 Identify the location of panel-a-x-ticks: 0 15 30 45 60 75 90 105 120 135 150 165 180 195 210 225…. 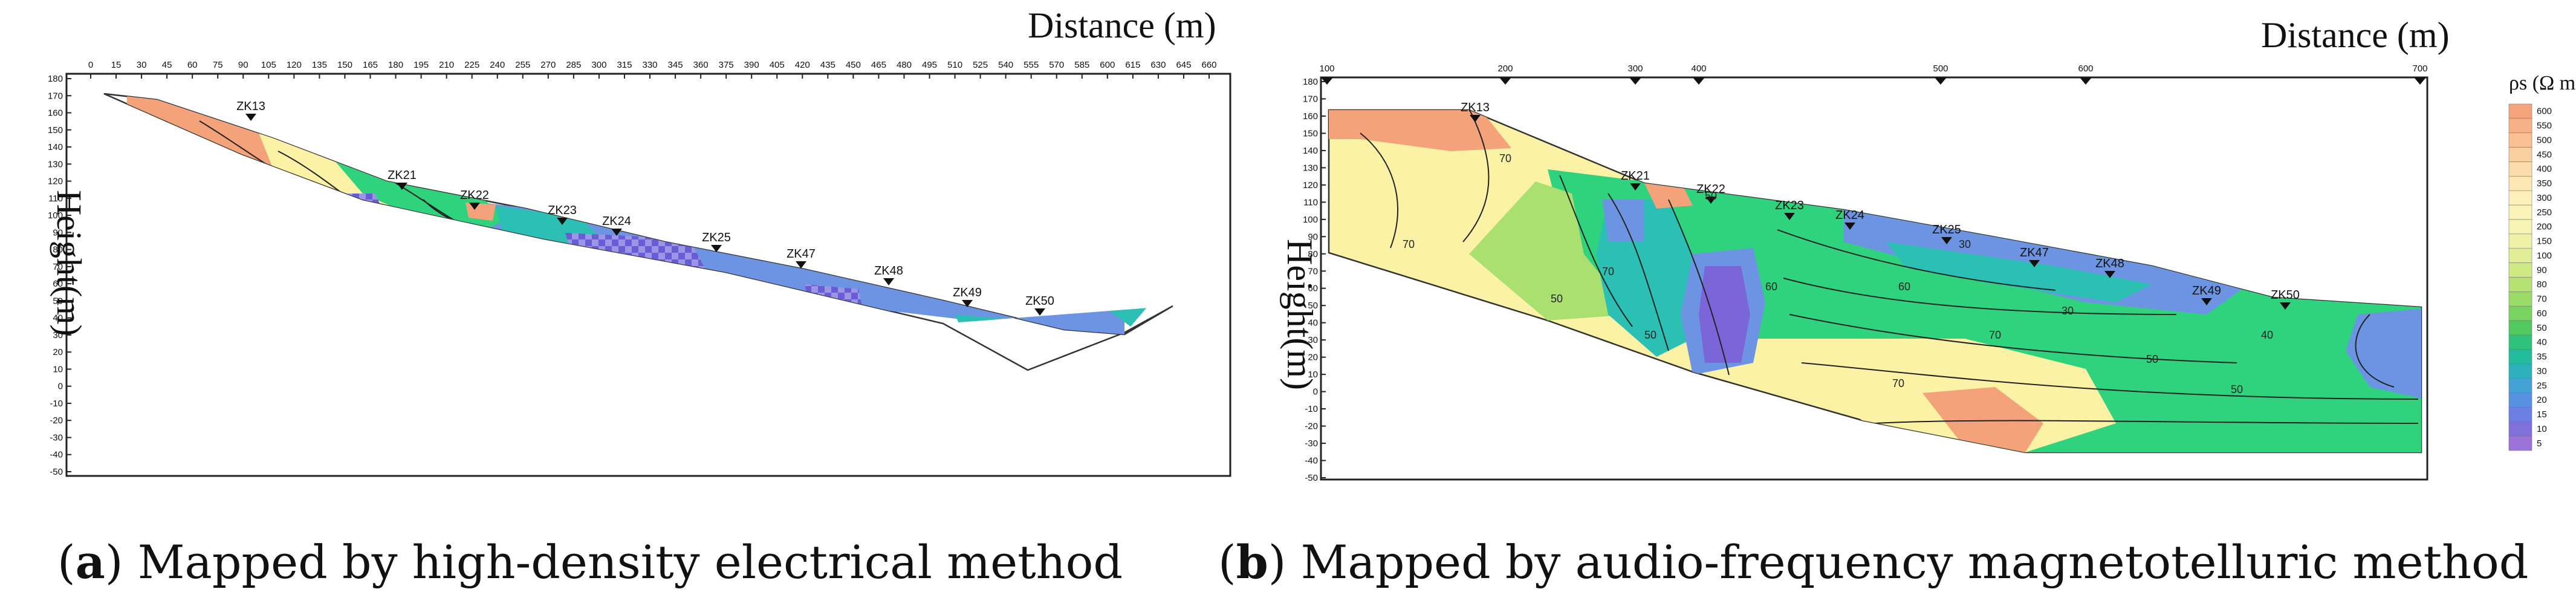
(653, 69).